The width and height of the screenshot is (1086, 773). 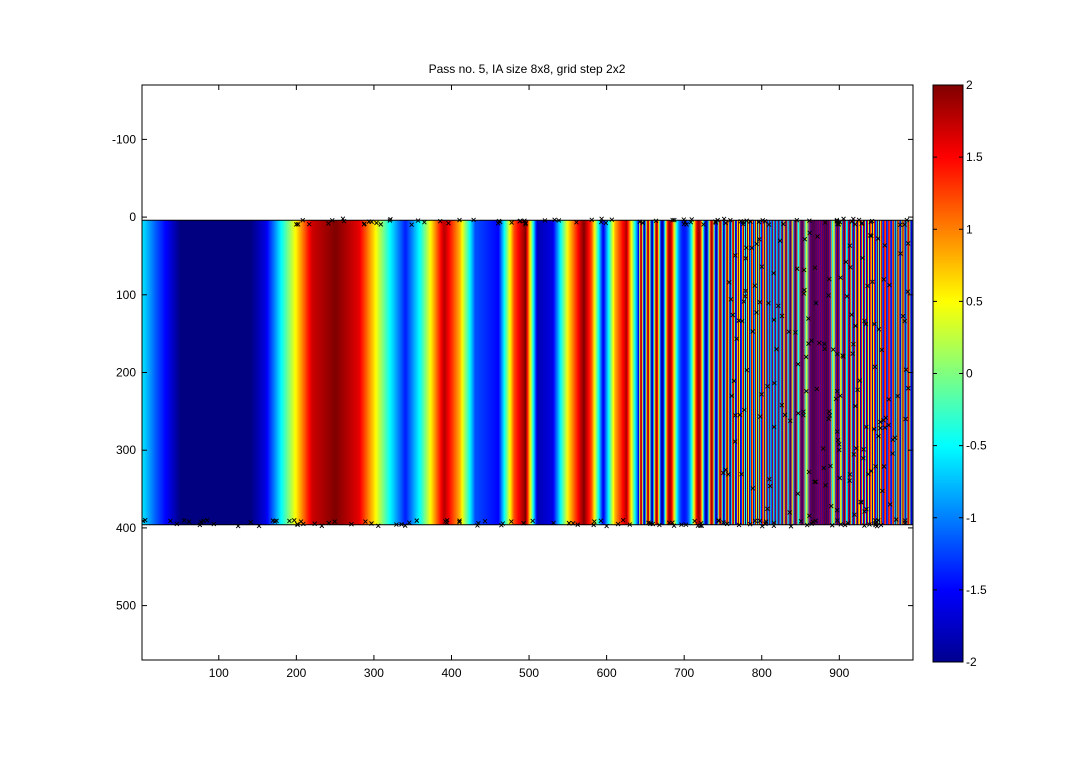 What do you see at coordinates (971, 662) in the screenshot?
I see `colorbar-tick-label: -2` at bounding box center [971, 662].